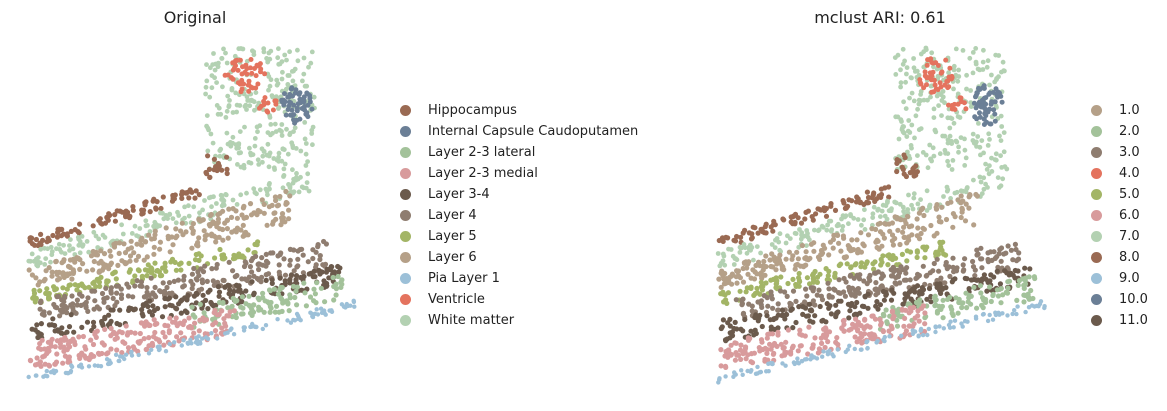  I want to click on legend-label: Layer 3-4, so click(459, 194).